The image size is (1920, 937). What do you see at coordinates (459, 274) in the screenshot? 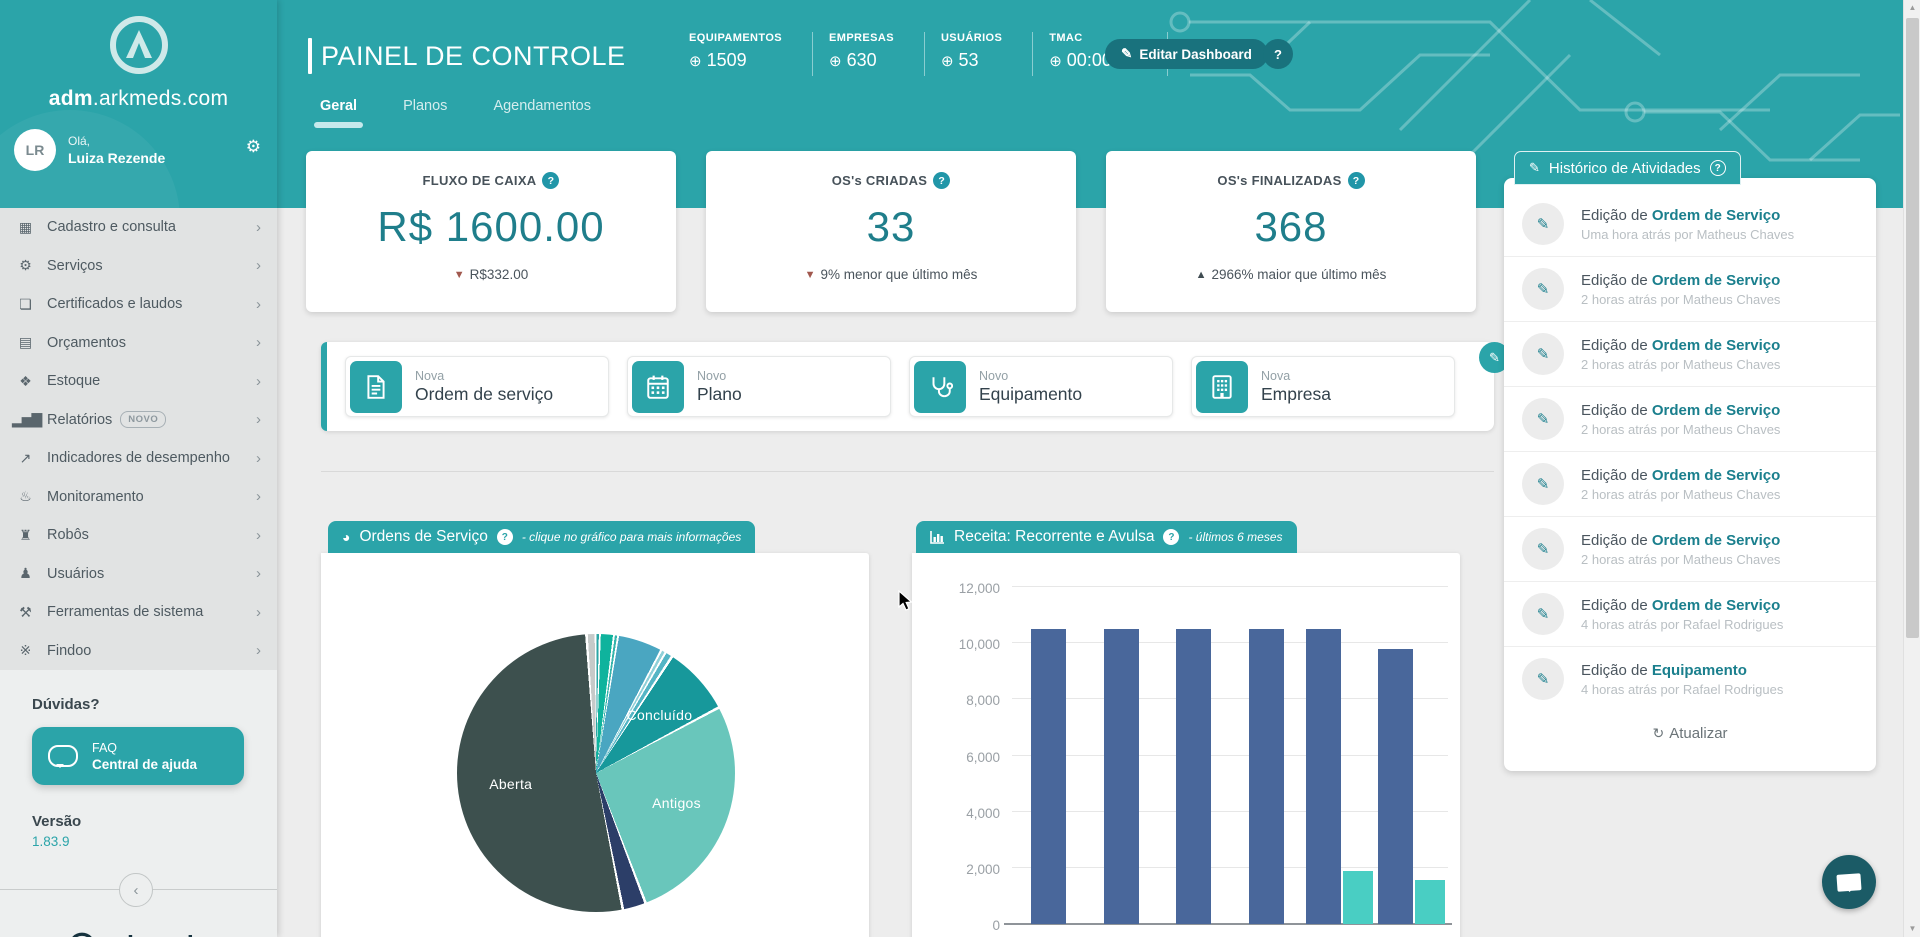
I see `triangle-down-icon: ▼` at bounding box center [459, 274].